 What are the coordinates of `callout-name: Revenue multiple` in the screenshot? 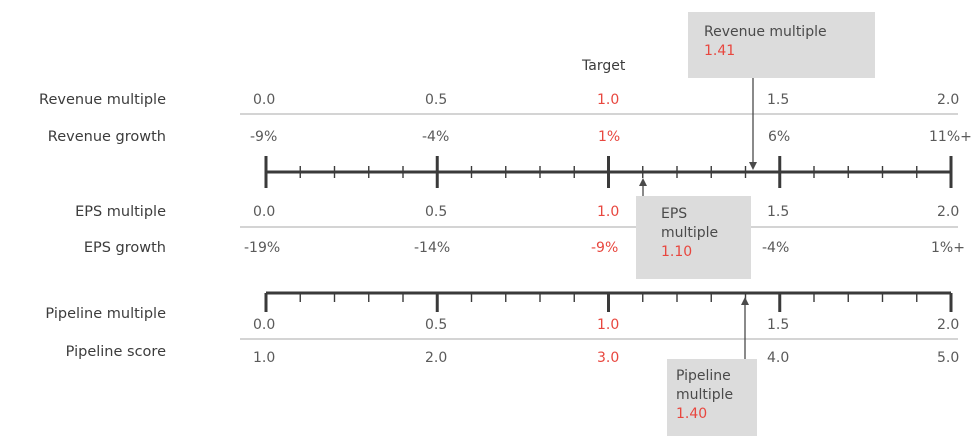 It's located at (765, 32).